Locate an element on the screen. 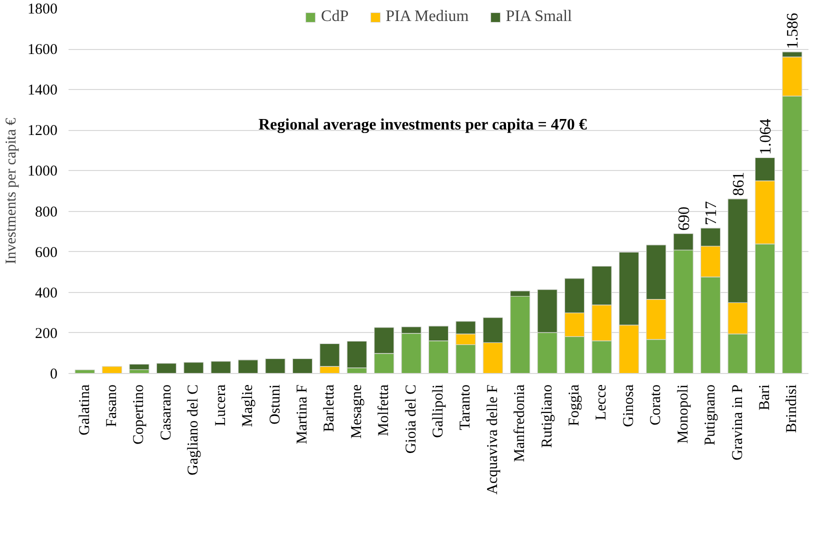 This screenshot has width=823, height=539. x-tick-label: Gravina in P is located at coordinates (738, 422).